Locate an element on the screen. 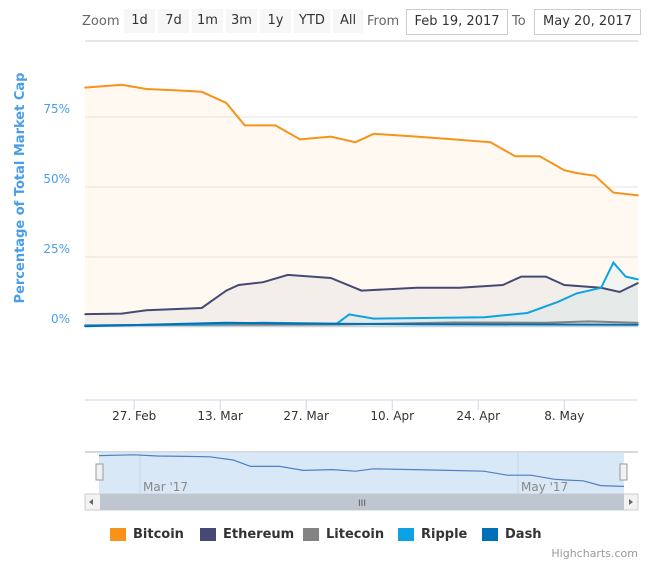 This screenshot has width=650, height=563. zoom-ytd-button: YTD is located at coordinates (312, 21).